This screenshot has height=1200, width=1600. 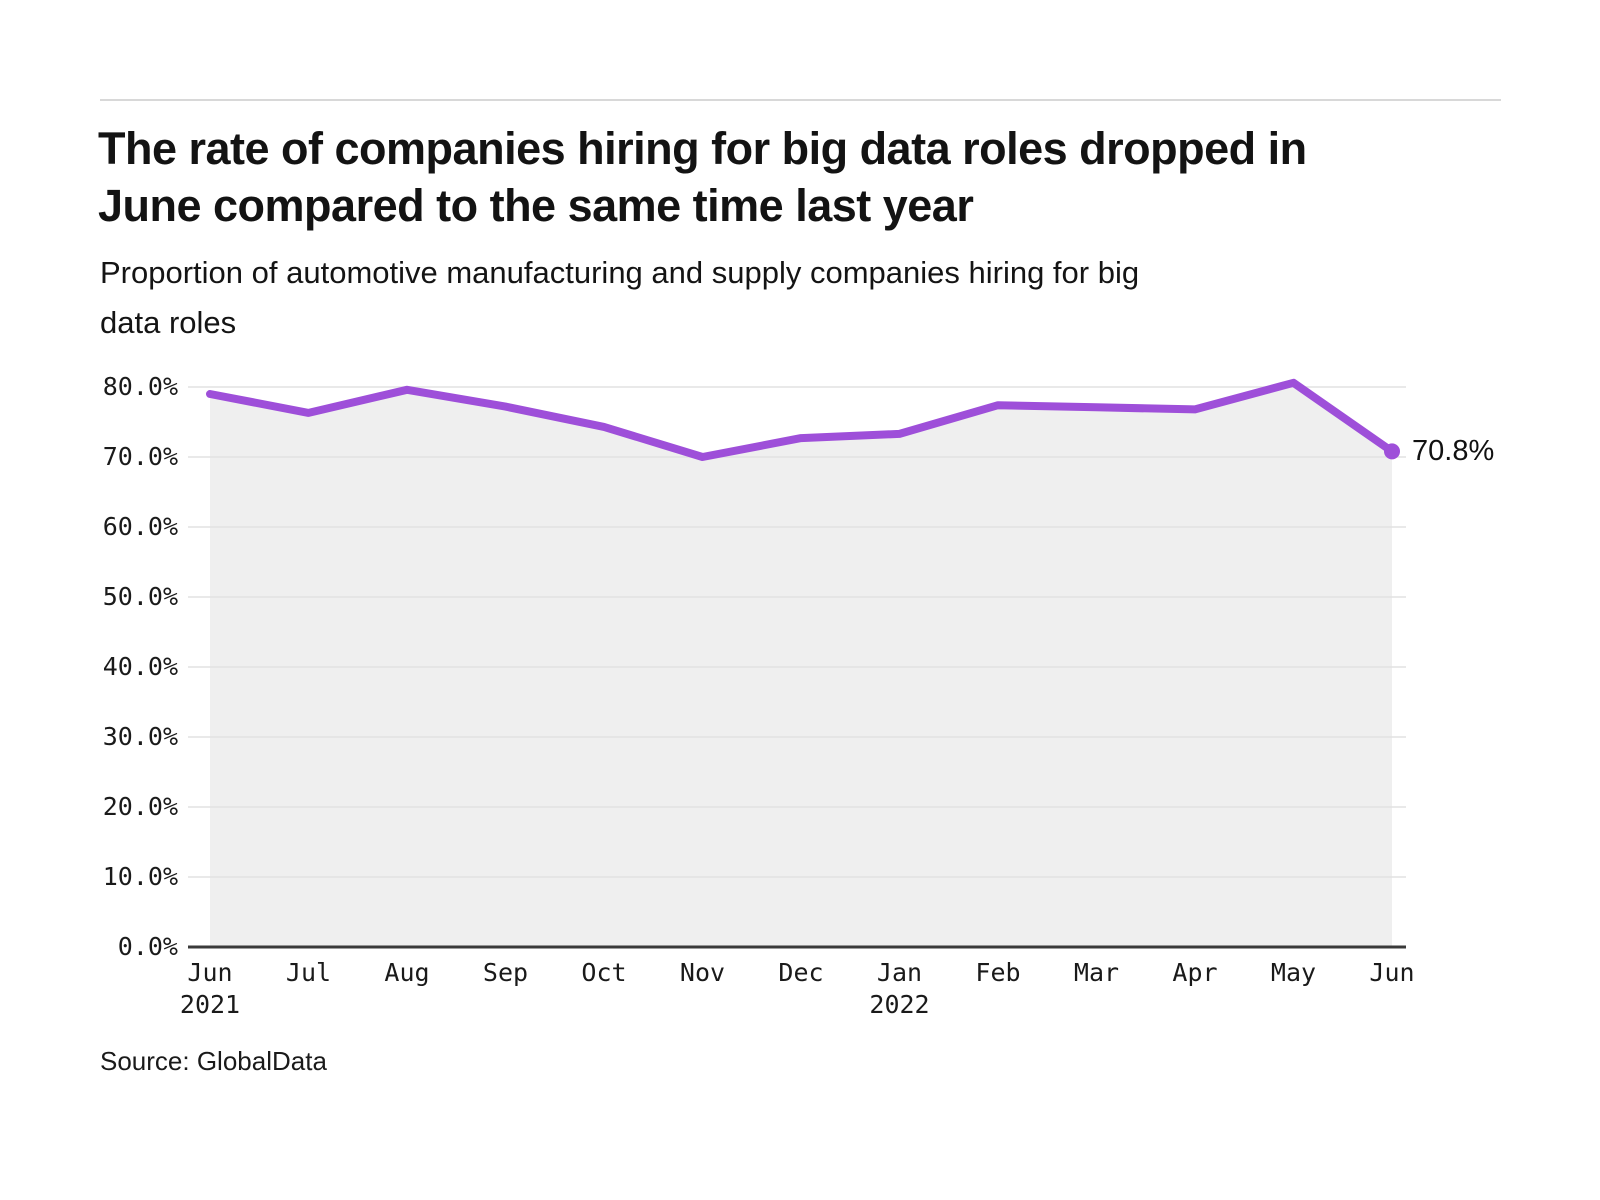 I want to click on x-tick-label: Mar, so click(x=1096, y=972).